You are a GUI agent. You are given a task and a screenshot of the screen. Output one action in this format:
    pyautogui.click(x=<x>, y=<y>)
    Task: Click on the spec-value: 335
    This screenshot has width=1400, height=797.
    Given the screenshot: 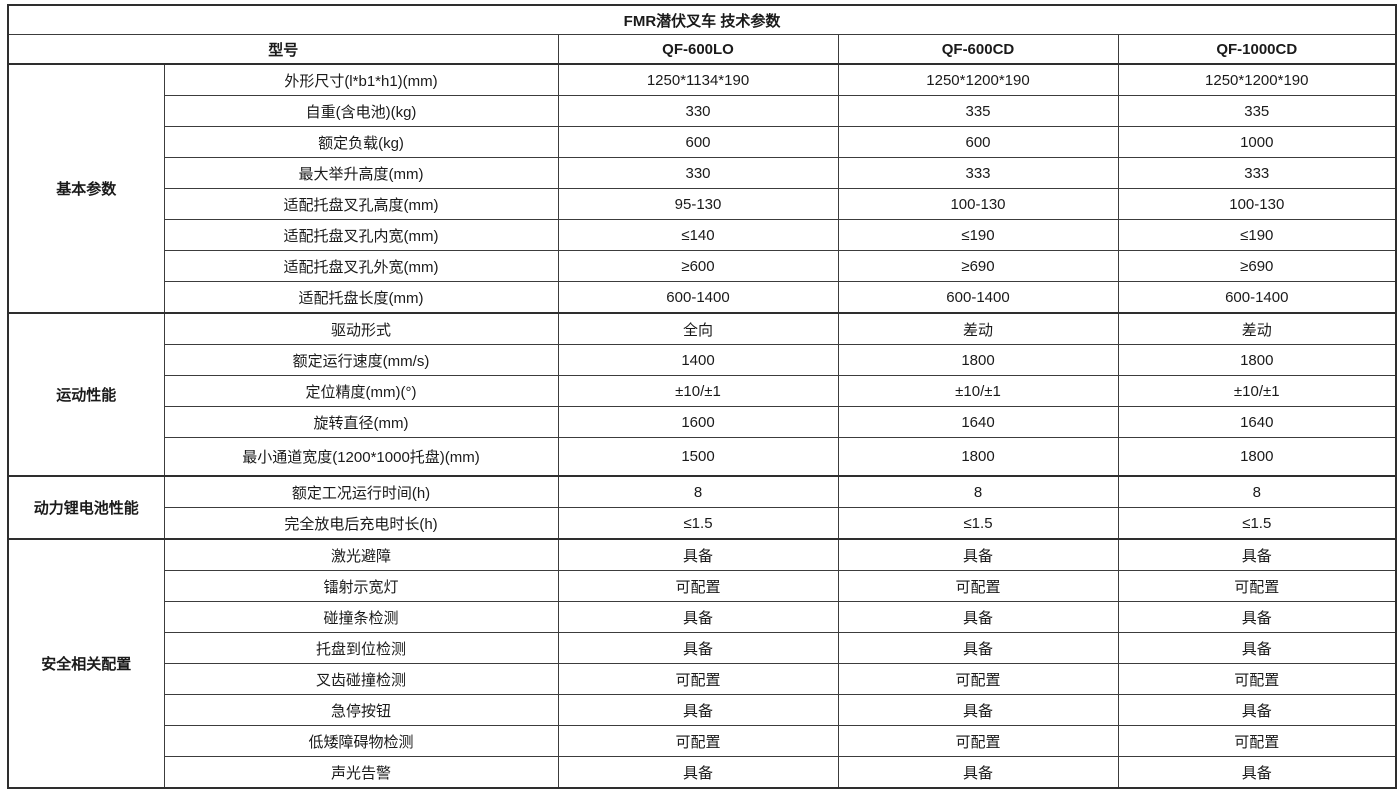 What is the action you would take?
    pyautogui.click(x=978, y=111)
    